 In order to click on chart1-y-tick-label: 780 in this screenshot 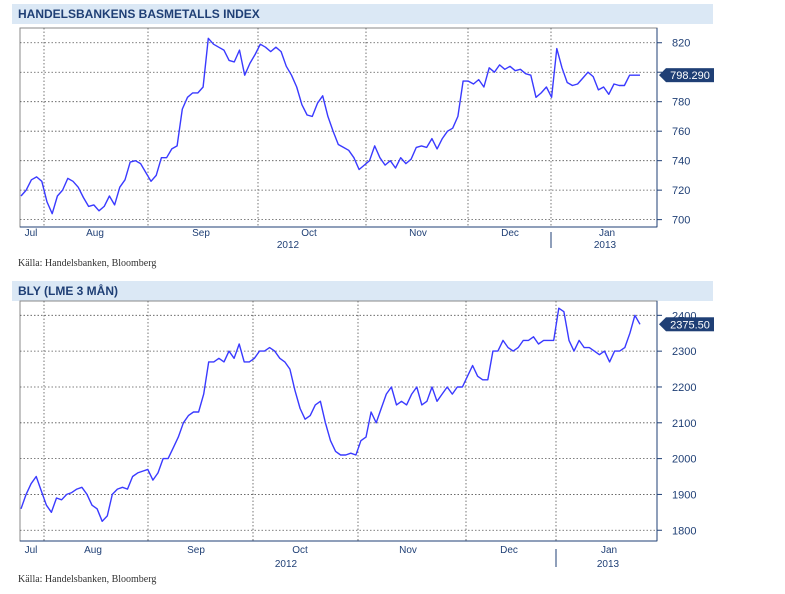, I will do `click(681, 103)`.